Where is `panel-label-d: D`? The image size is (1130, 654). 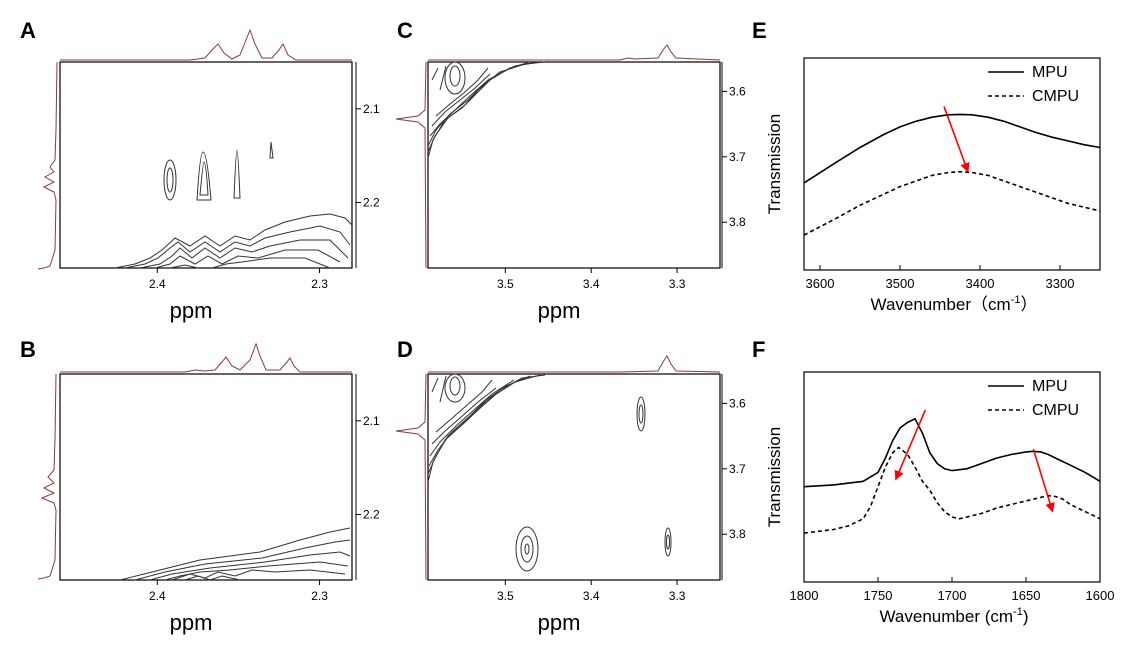 panel-label-d: D is located at coordinates (405, 349).